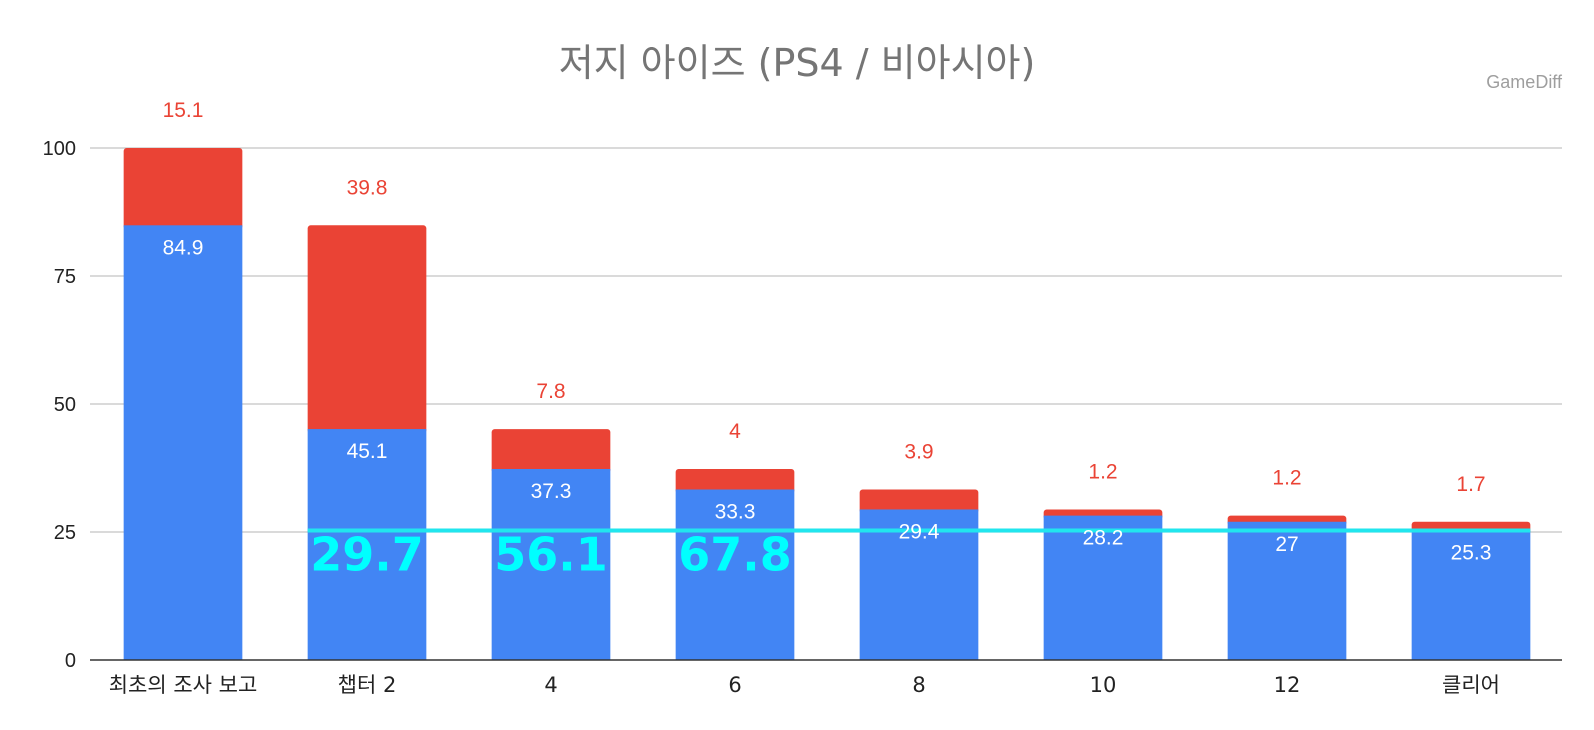  I want to click on red-value-label: 15.1, so click(183, 110).